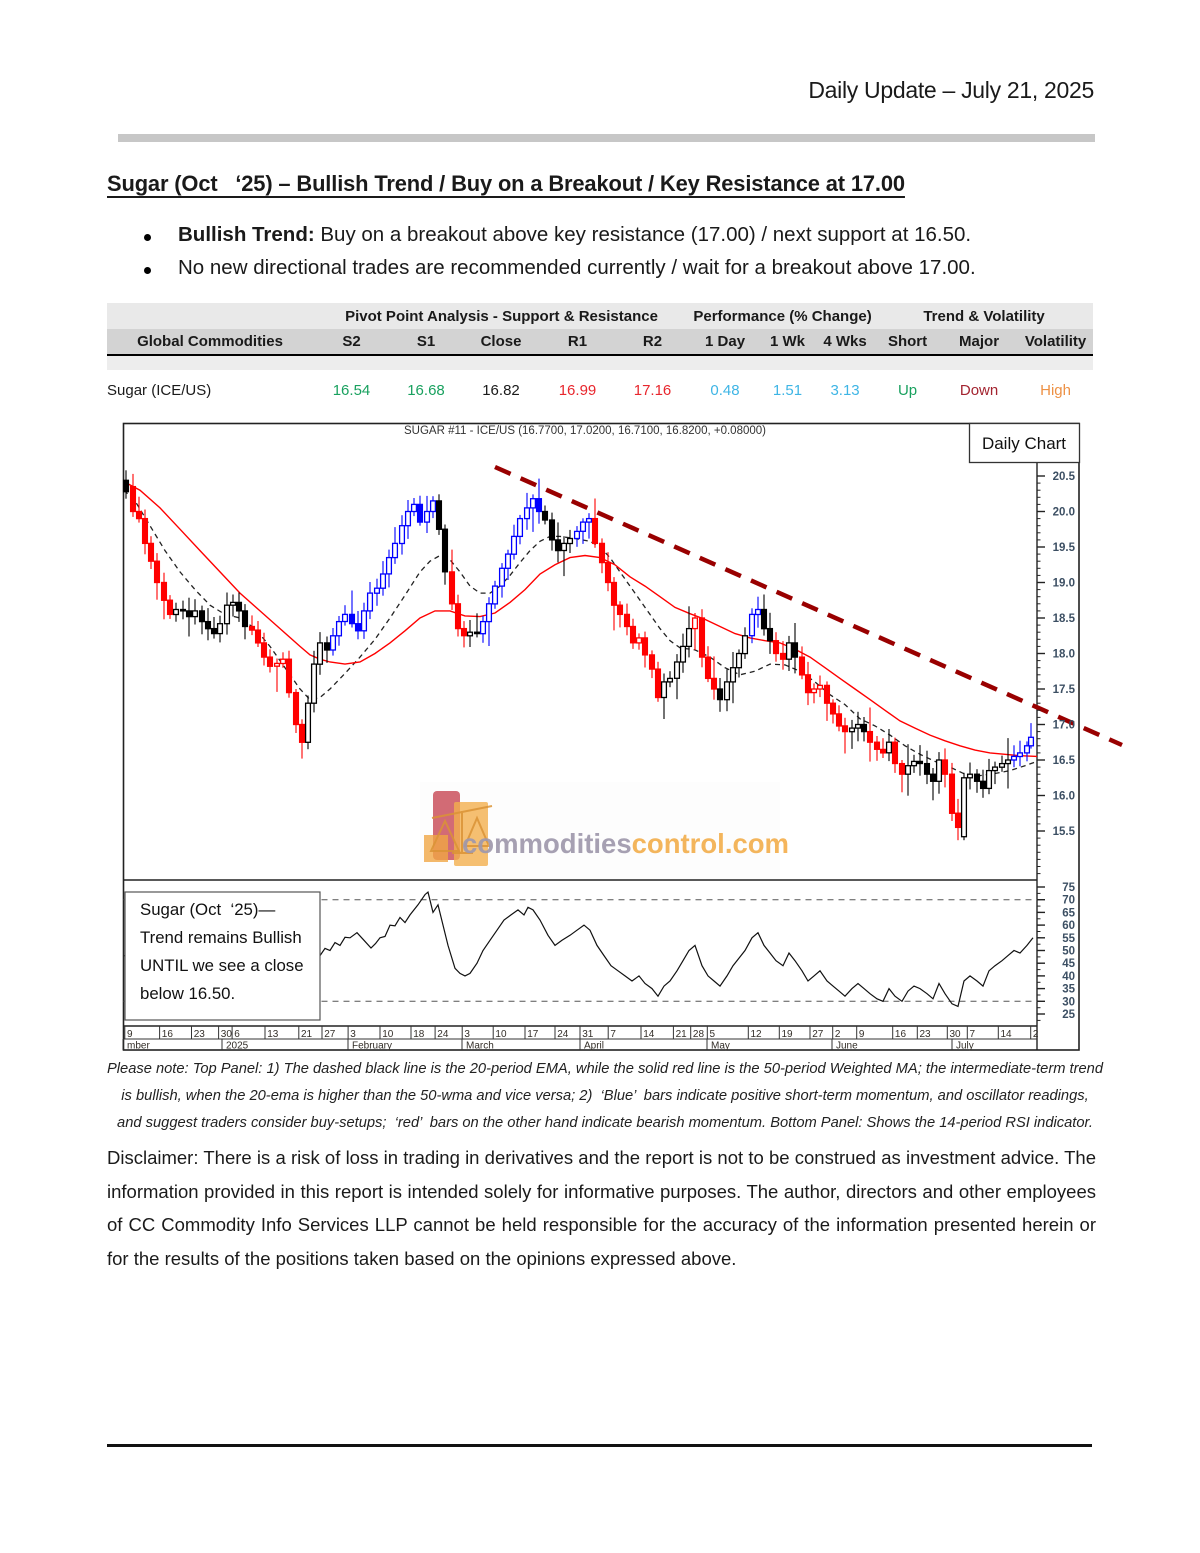  What do you see at coordinates (1068, 926) in the screenshot?
I see `svg-text: 60` at bounding box center [1068, 926].